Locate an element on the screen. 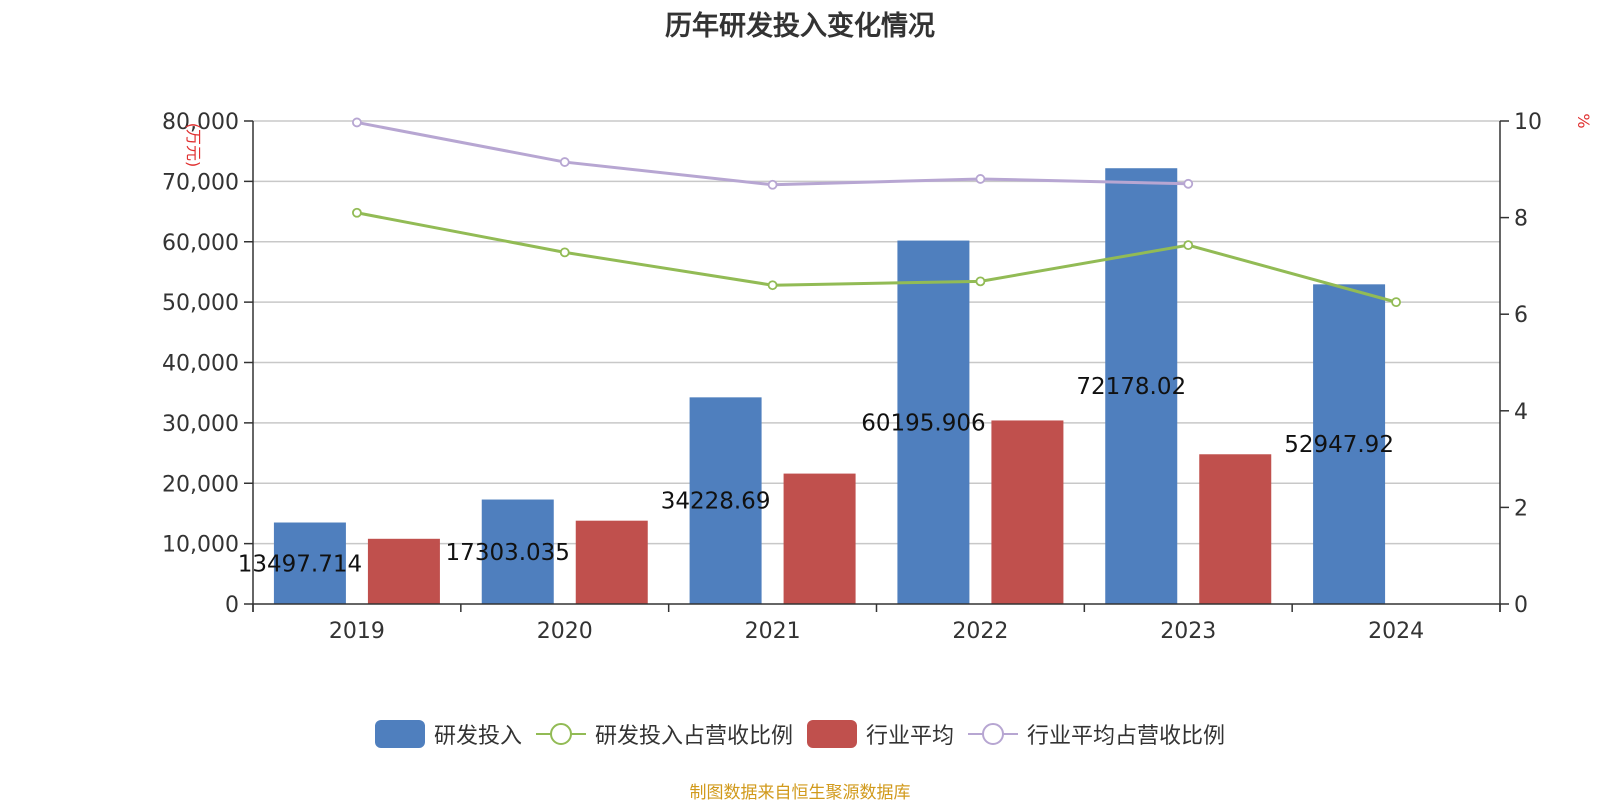  bar-value-label: 34228.69 is located at coordinates (716, 502).